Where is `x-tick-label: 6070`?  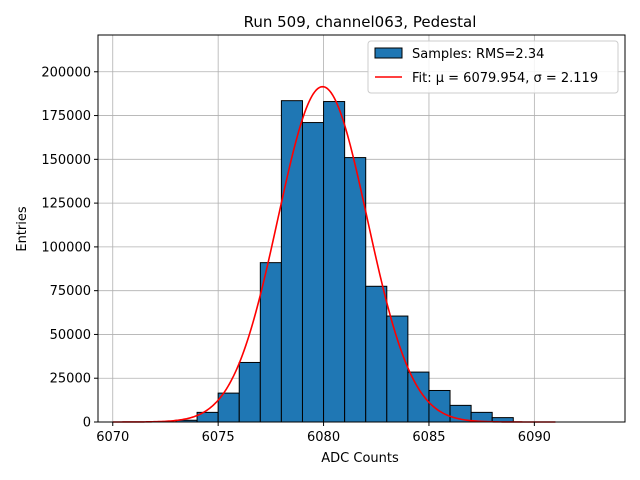 x-tick-label: 6070 is located at coordinates (112, 437).